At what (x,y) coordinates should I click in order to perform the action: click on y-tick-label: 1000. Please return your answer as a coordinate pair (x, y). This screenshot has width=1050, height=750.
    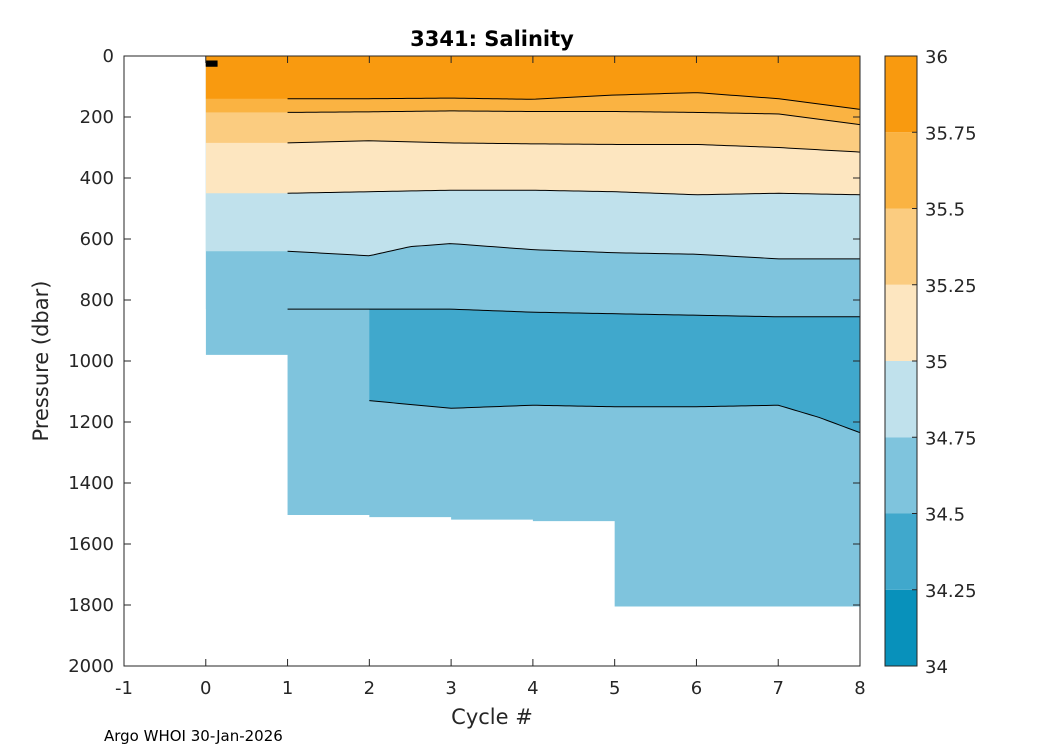
    Looking at the image, I should click on (91, 361).